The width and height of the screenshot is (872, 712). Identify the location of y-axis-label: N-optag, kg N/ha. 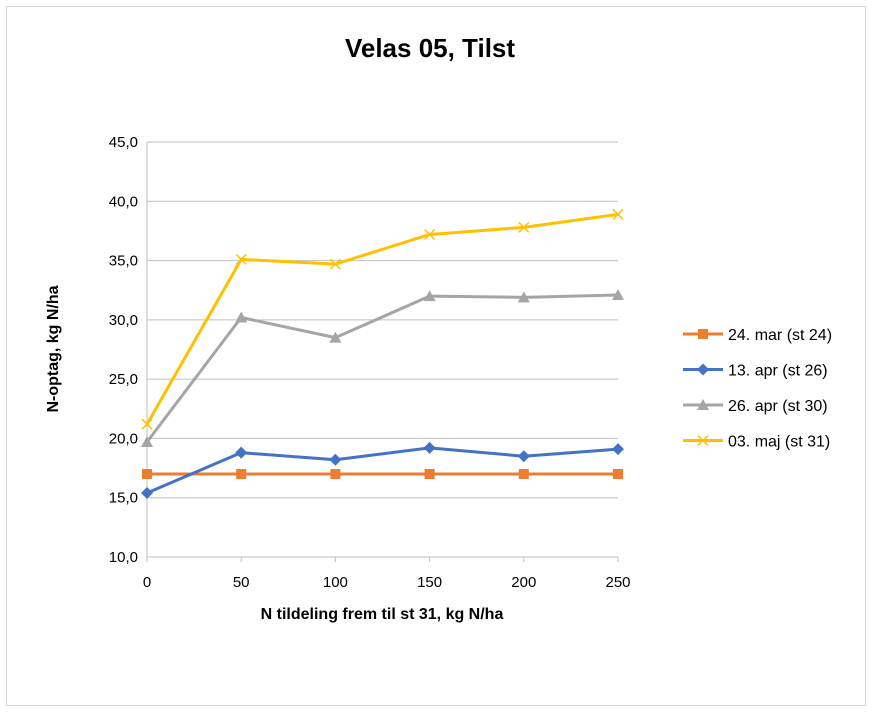
(53, 348).